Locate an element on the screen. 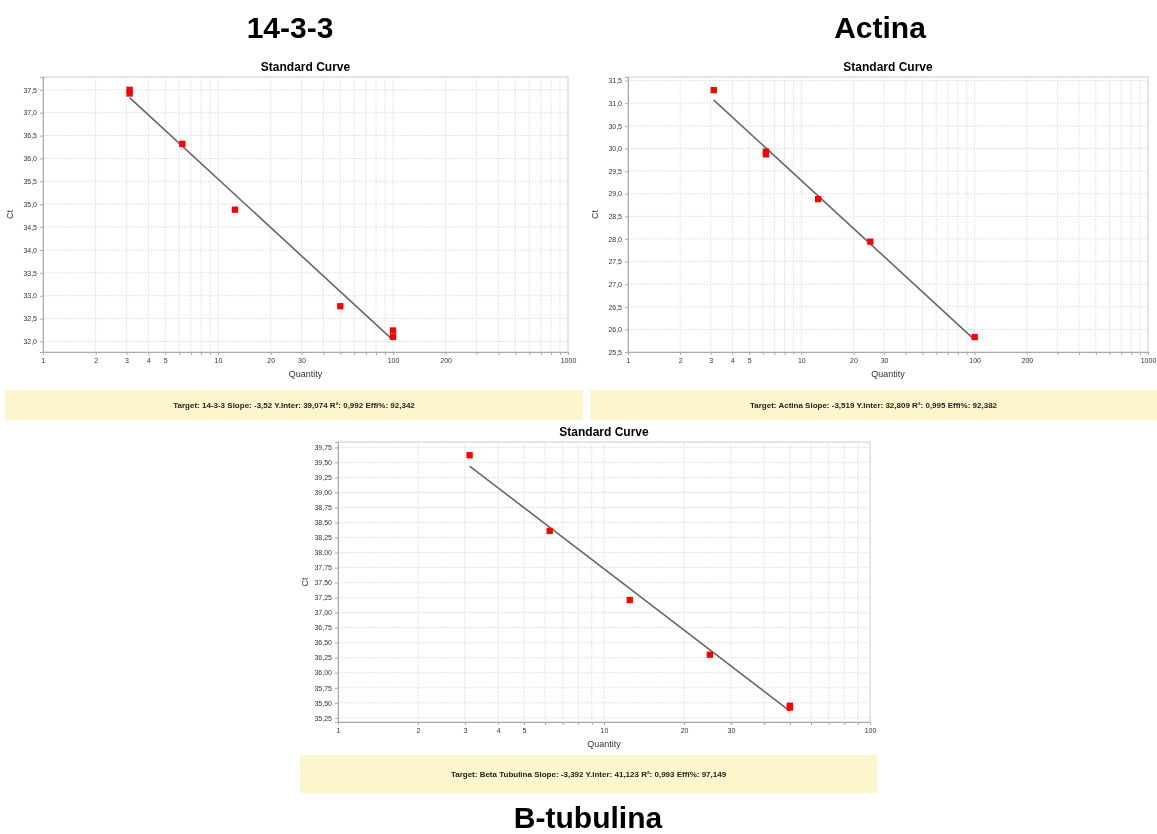  text: B-tubulina is located at coordinates (588, 817).